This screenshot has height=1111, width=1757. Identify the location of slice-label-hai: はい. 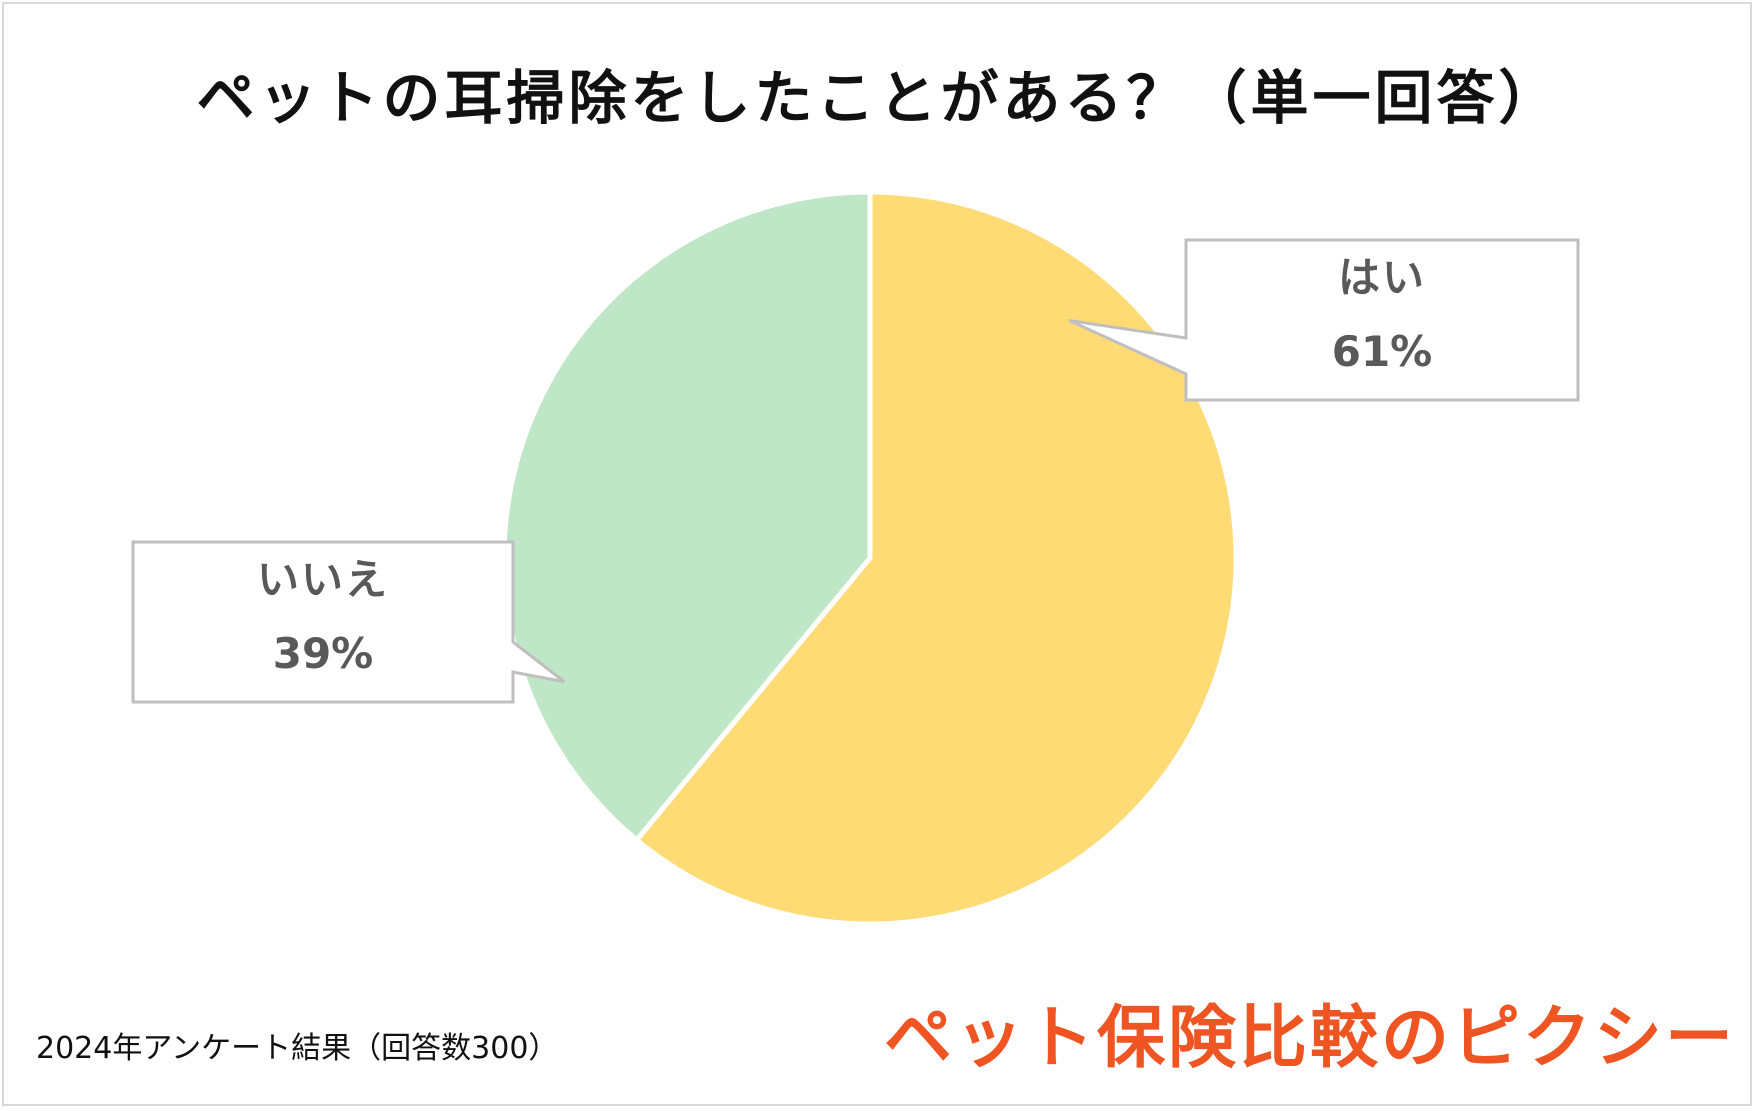
(1381, 277).